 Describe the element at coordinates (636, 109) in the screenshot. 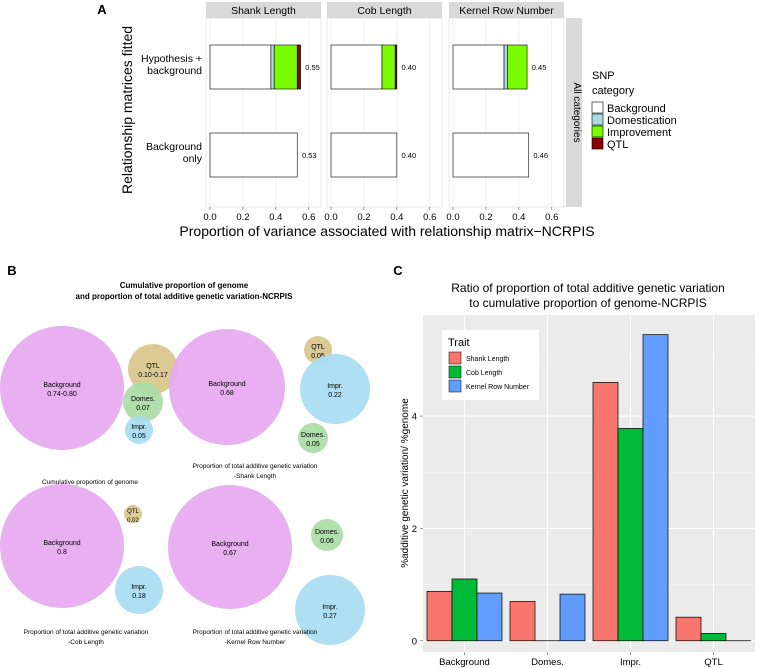

I see `legend-label: Background` at that location.